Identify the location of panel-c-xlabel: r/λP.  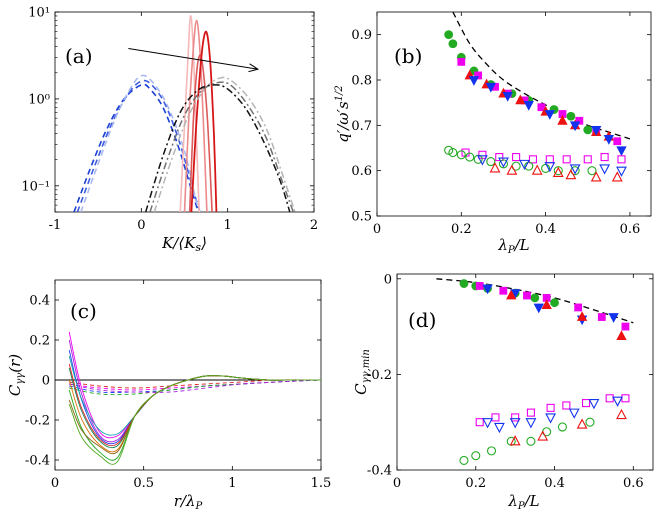
(188, 502).